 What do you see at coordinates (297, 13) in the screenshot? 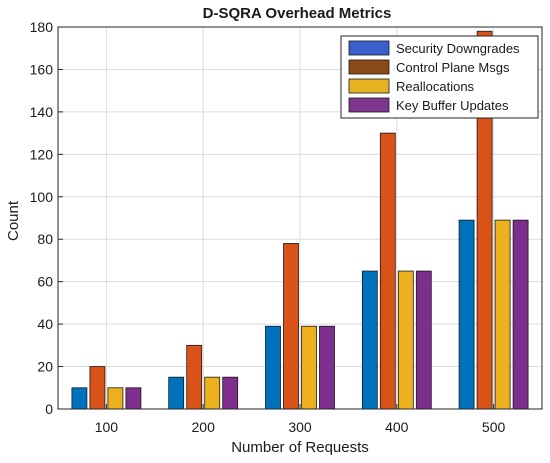
I see `chart-title: D-SQRA Overhead Metrics` at bounding box center [297, 13].